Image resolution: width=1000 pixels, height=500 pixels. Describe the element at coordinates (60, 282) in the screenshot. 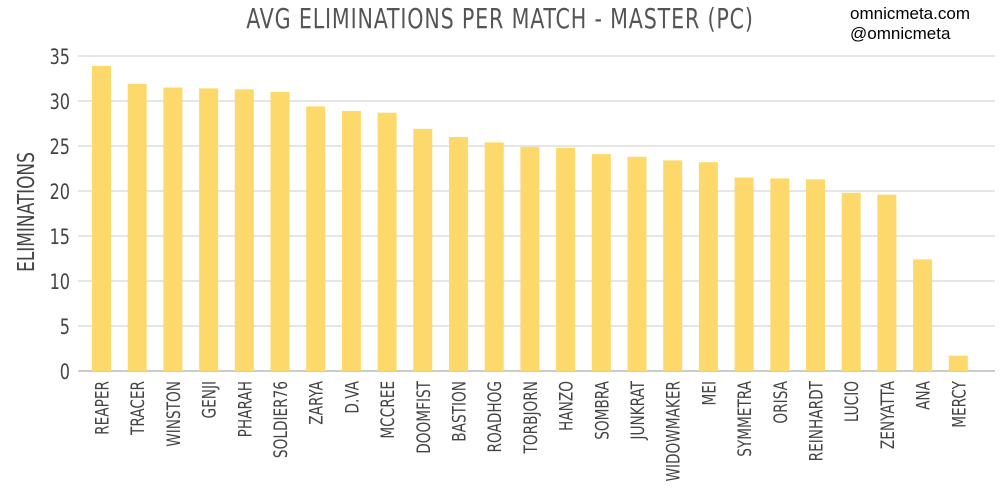

I see `y-tick-label: 10` at that location.